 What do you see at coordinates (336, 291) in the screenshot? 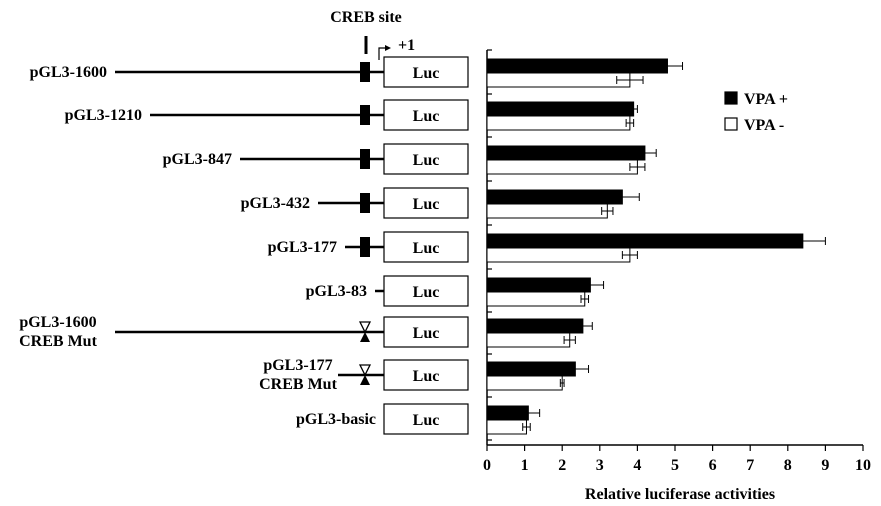
I see `construct-label: pGL3-83` at bounding box center [336, 291].